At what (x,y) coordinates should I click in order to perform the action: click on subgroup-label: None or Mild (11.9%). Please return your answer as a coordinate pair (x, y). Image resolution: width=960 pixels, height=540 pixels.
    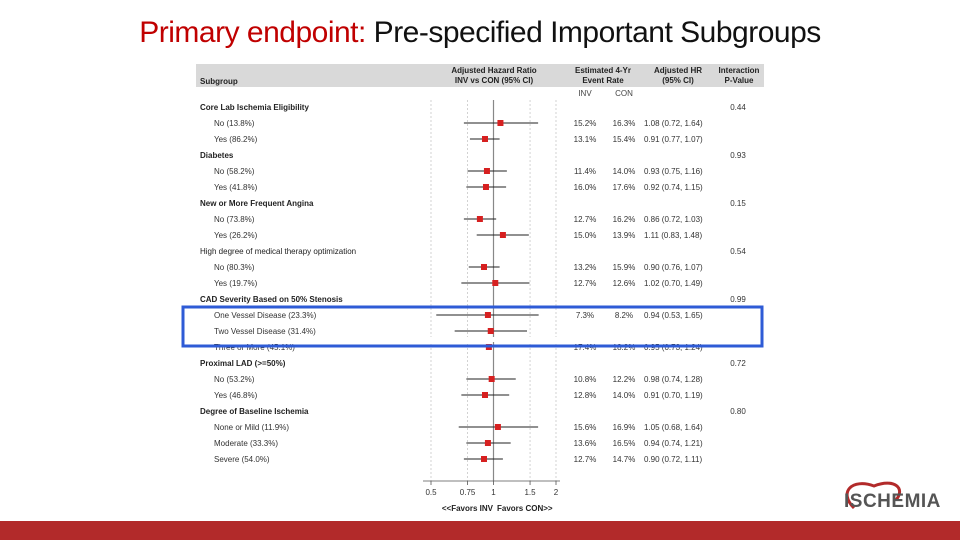
    Looking at the image, I should click on (251, 427).